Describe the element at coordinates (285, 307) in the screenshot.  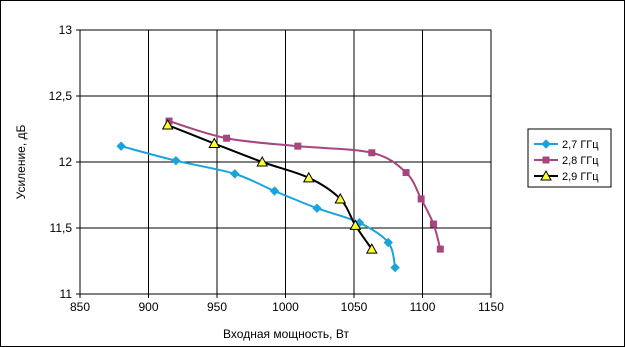
I see `x-tick-label: 1000` at that location.